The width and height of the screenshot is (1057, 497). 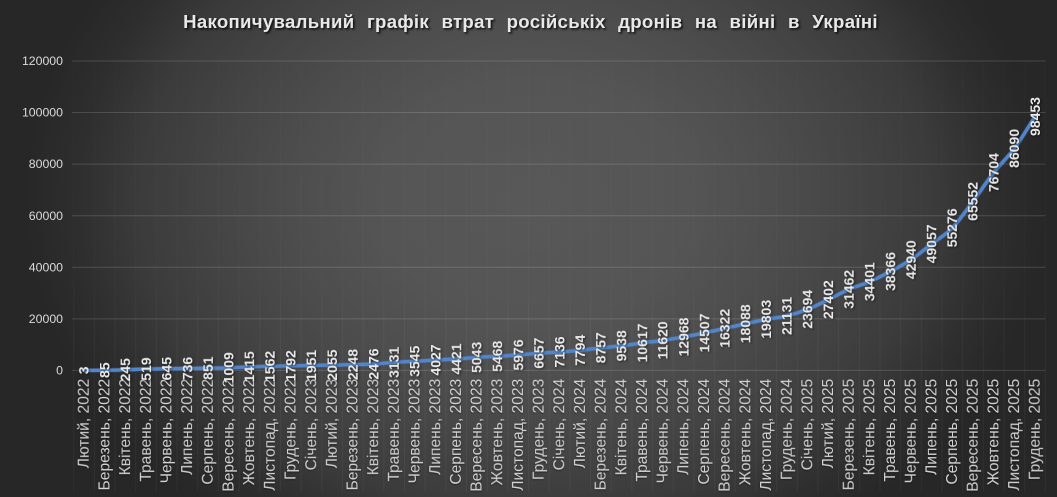 What do you see at coordinates (642, 342) in the screenshot?
I see `svg-text: 10617` at bounding box center [642, 342].